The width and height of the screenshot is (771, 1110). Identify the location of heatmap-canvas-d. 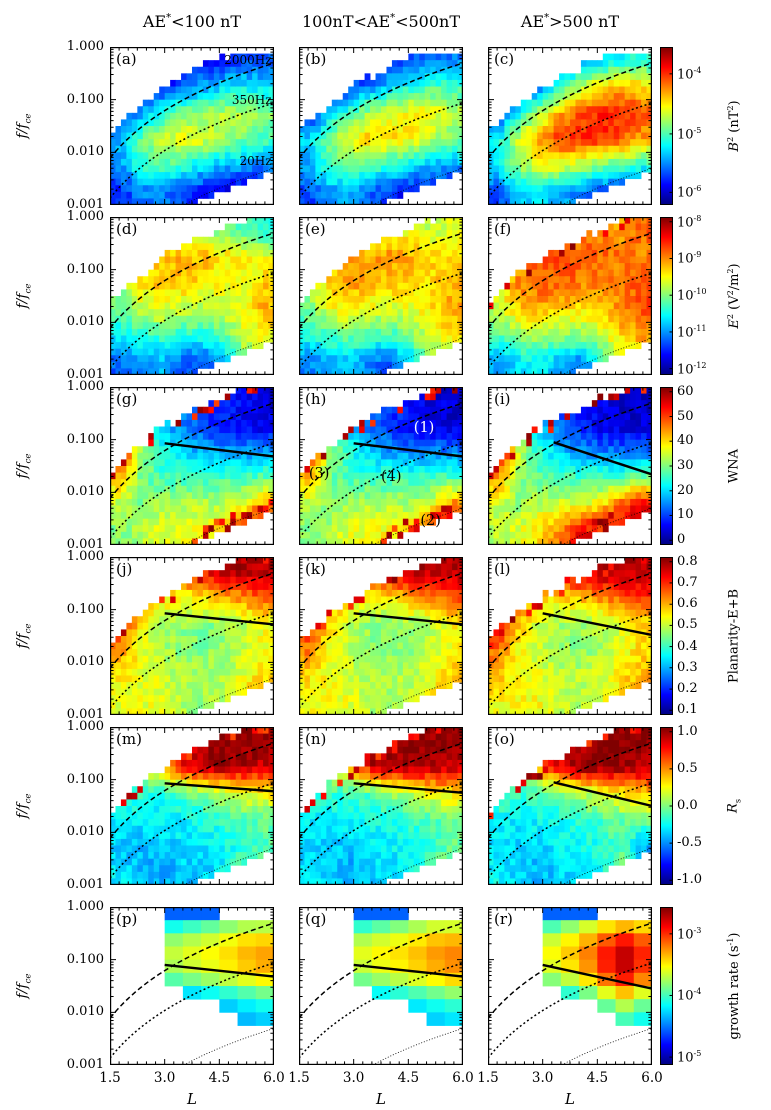
(192, 296).